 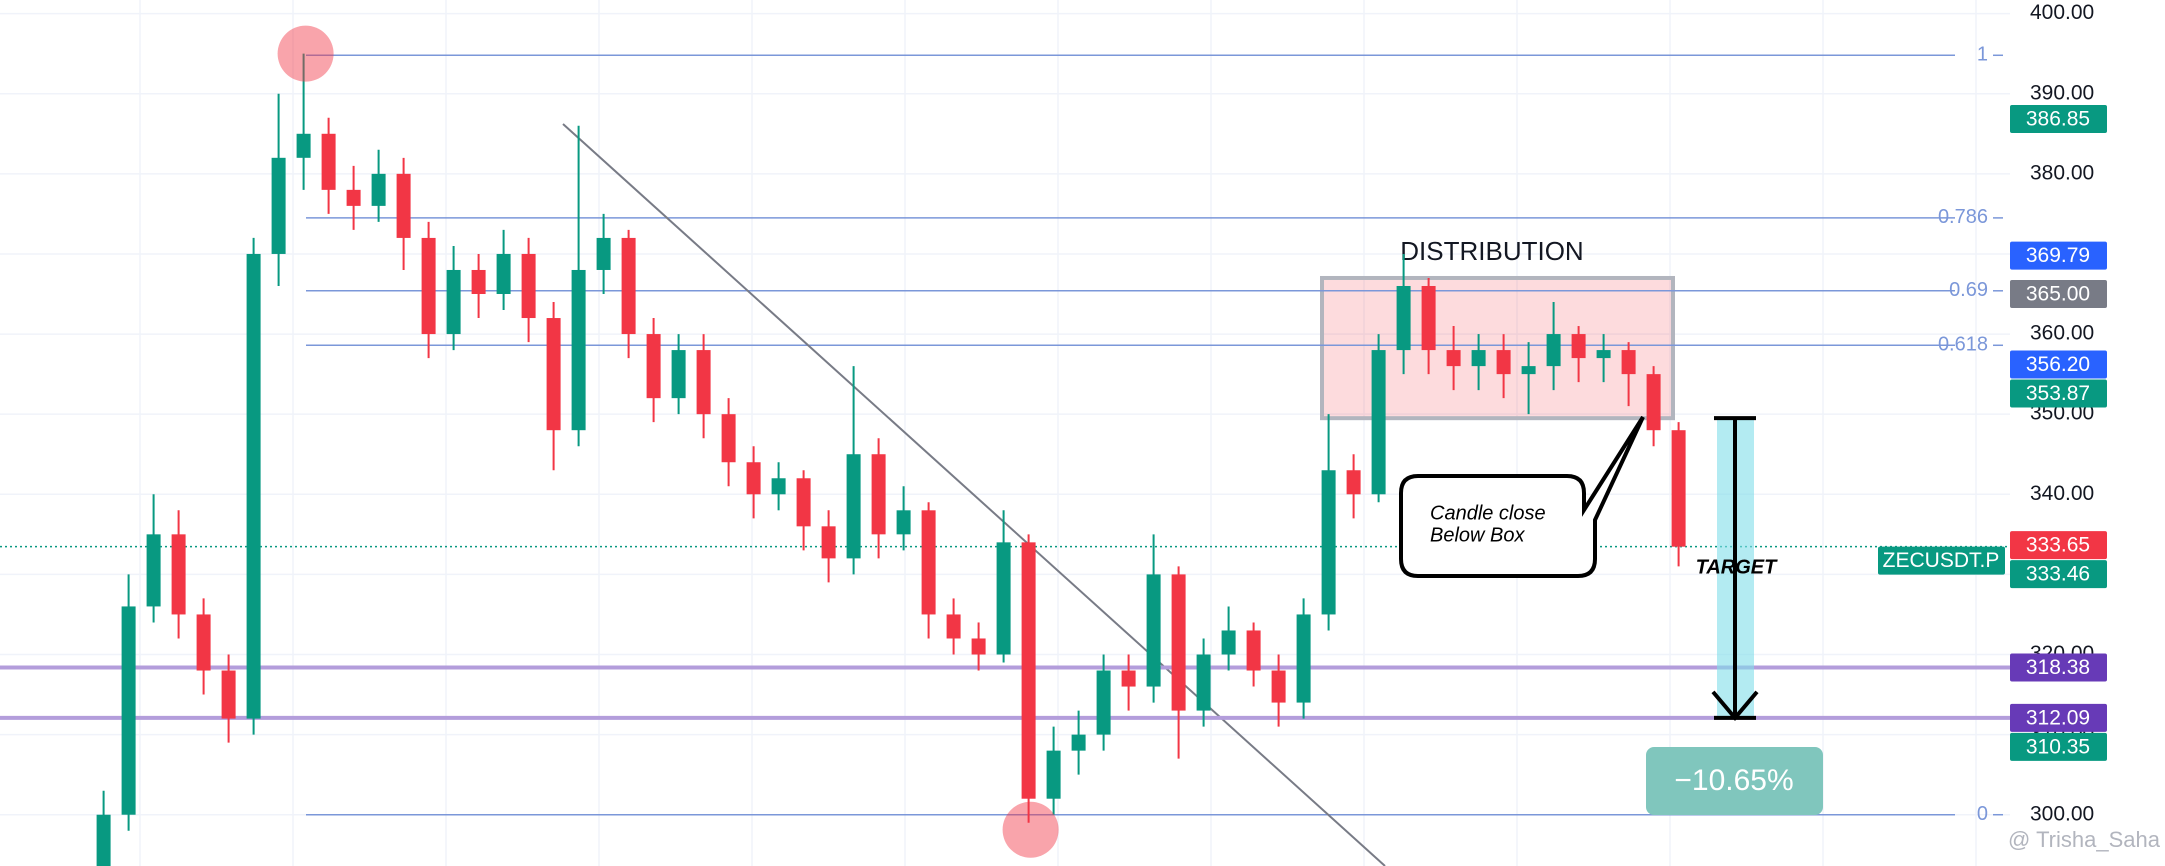 I want to click on price-label: 312.09, so click(x=2058, y=717).